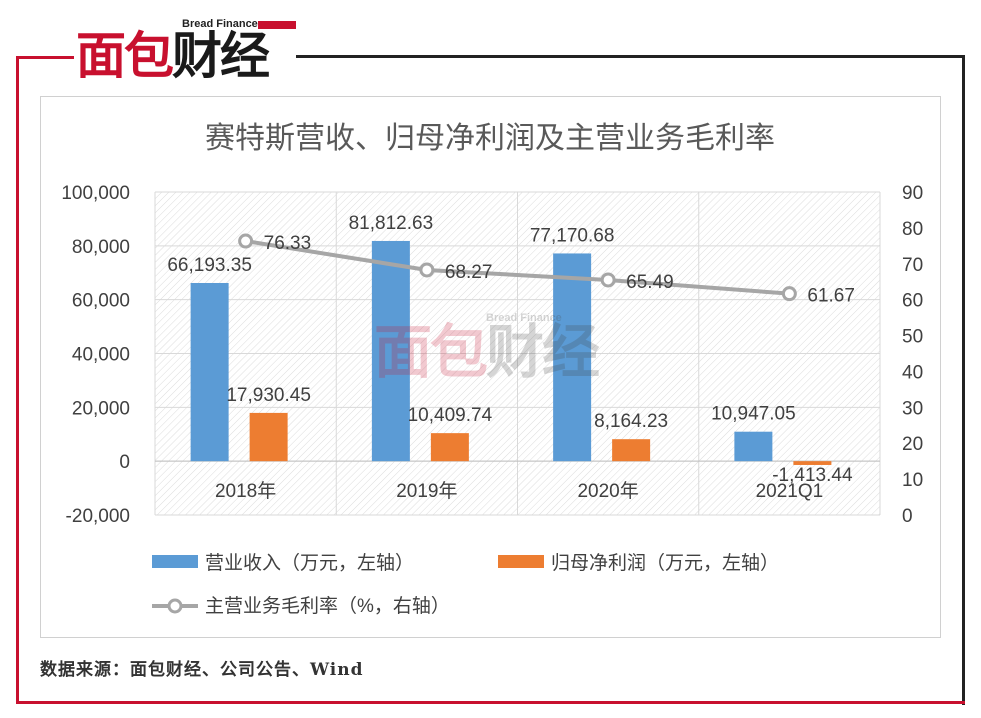 This screenshot has height=718, width=981. I want to click on source-note: 数据来源：面包财经、公司公告、Wind, so click(202, 670).